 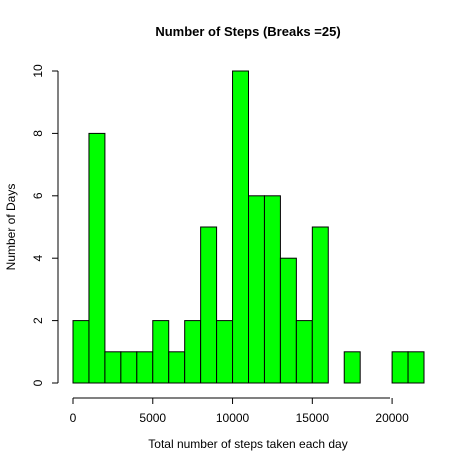 What do you see at coordinates (11, 227) in the screenshot?
I see `y-axis-label: Number of Days` at bounding box center [11, 227].